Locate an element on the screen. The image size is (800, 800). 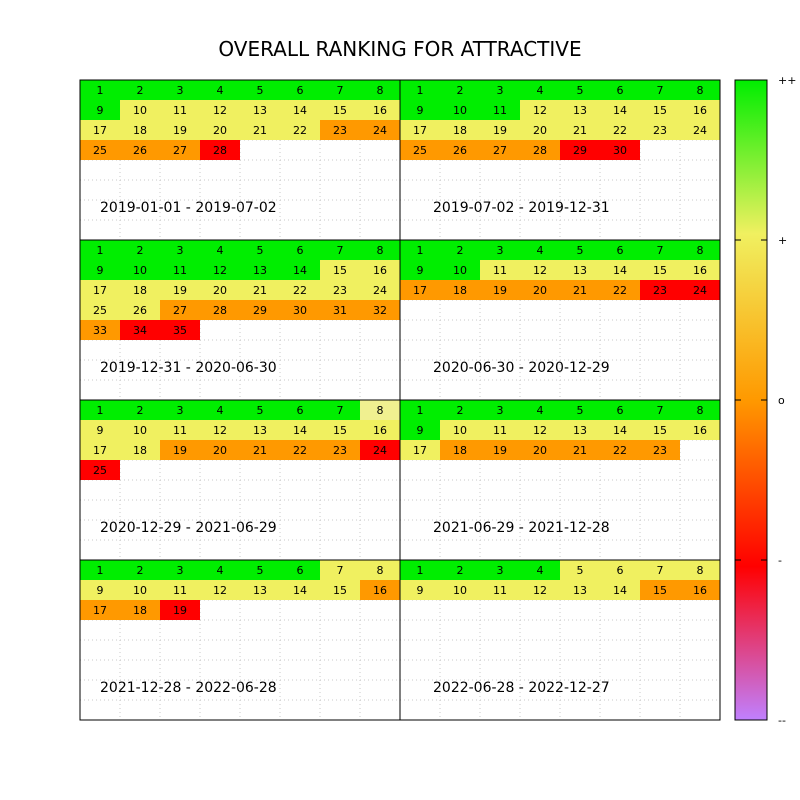
rank-label: 6 is located at coordinates (300, 410).